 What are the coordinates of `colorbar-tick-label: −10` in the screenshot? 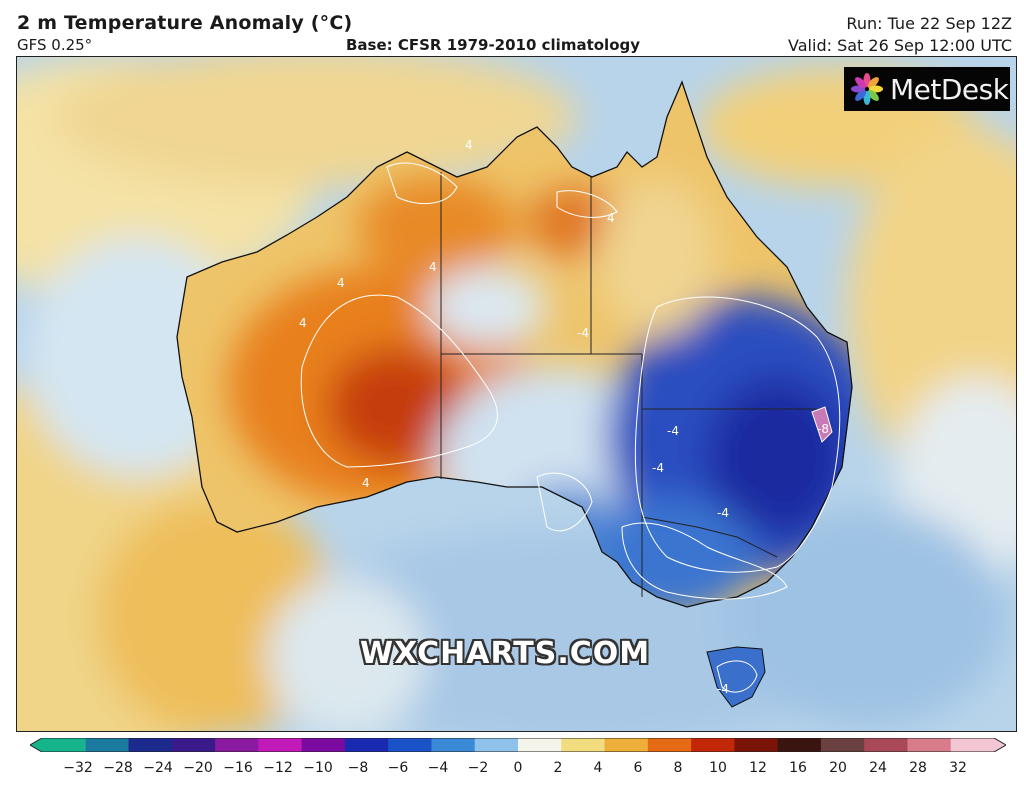 It's located at (318, 768).